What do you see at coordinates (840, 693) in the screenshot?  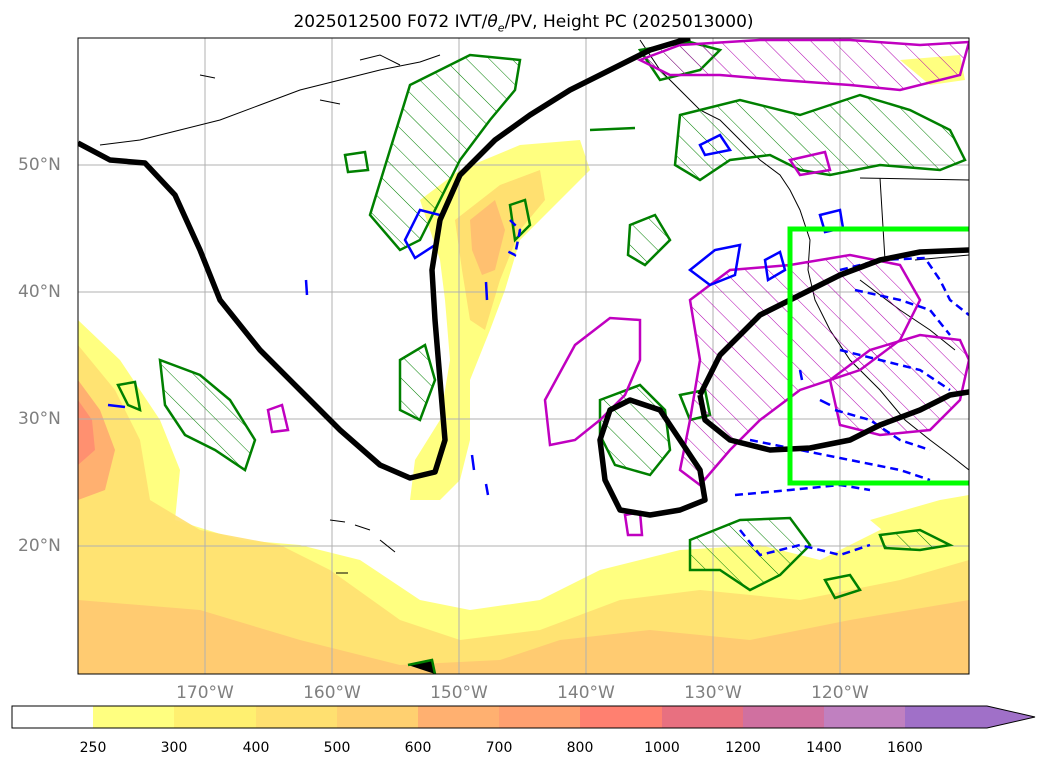 I see `x-tick-120W: 120°W` at bounding box center [840, 693].